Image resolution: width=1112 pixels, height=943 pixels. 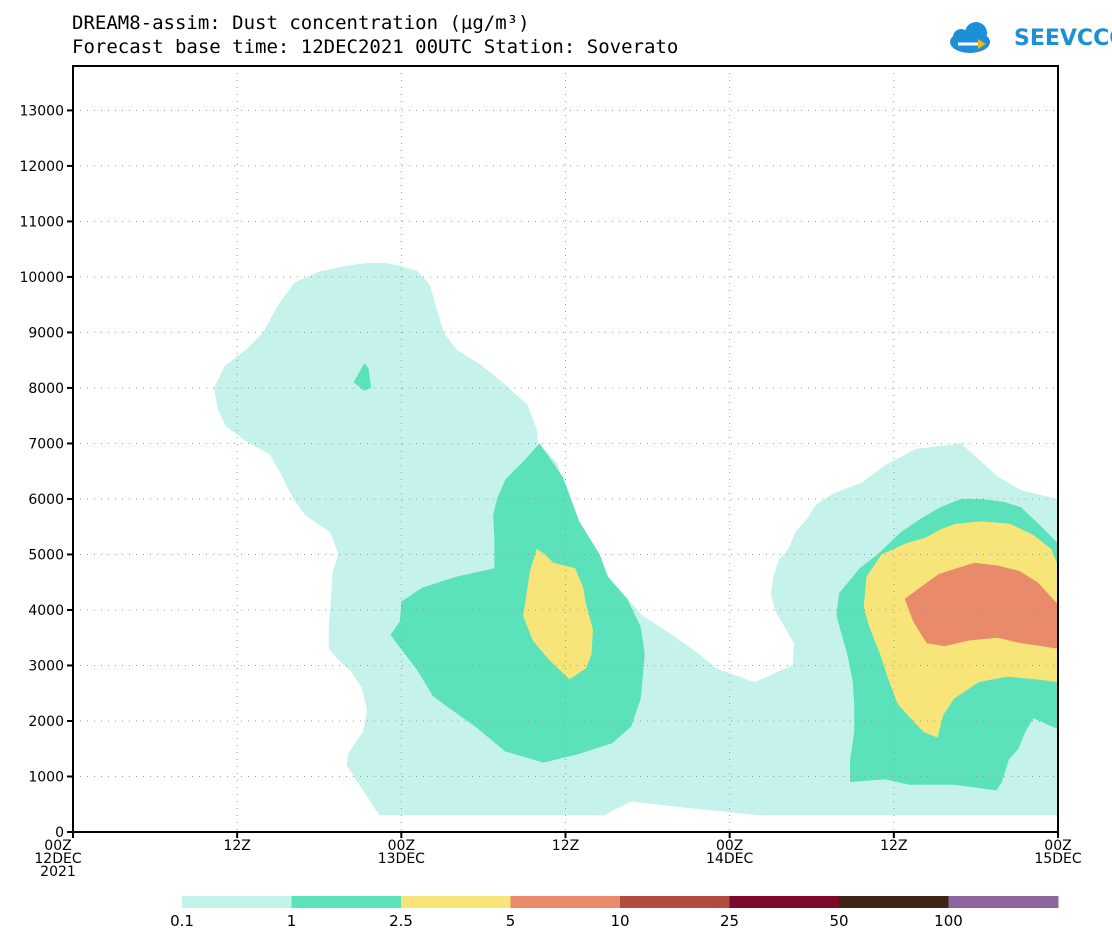 What do you see at coordinates (57, 859) in the screenshot?
I see `x-tick-label-0: 00Z 12DEC 2021` at bounding box center [57, 859].